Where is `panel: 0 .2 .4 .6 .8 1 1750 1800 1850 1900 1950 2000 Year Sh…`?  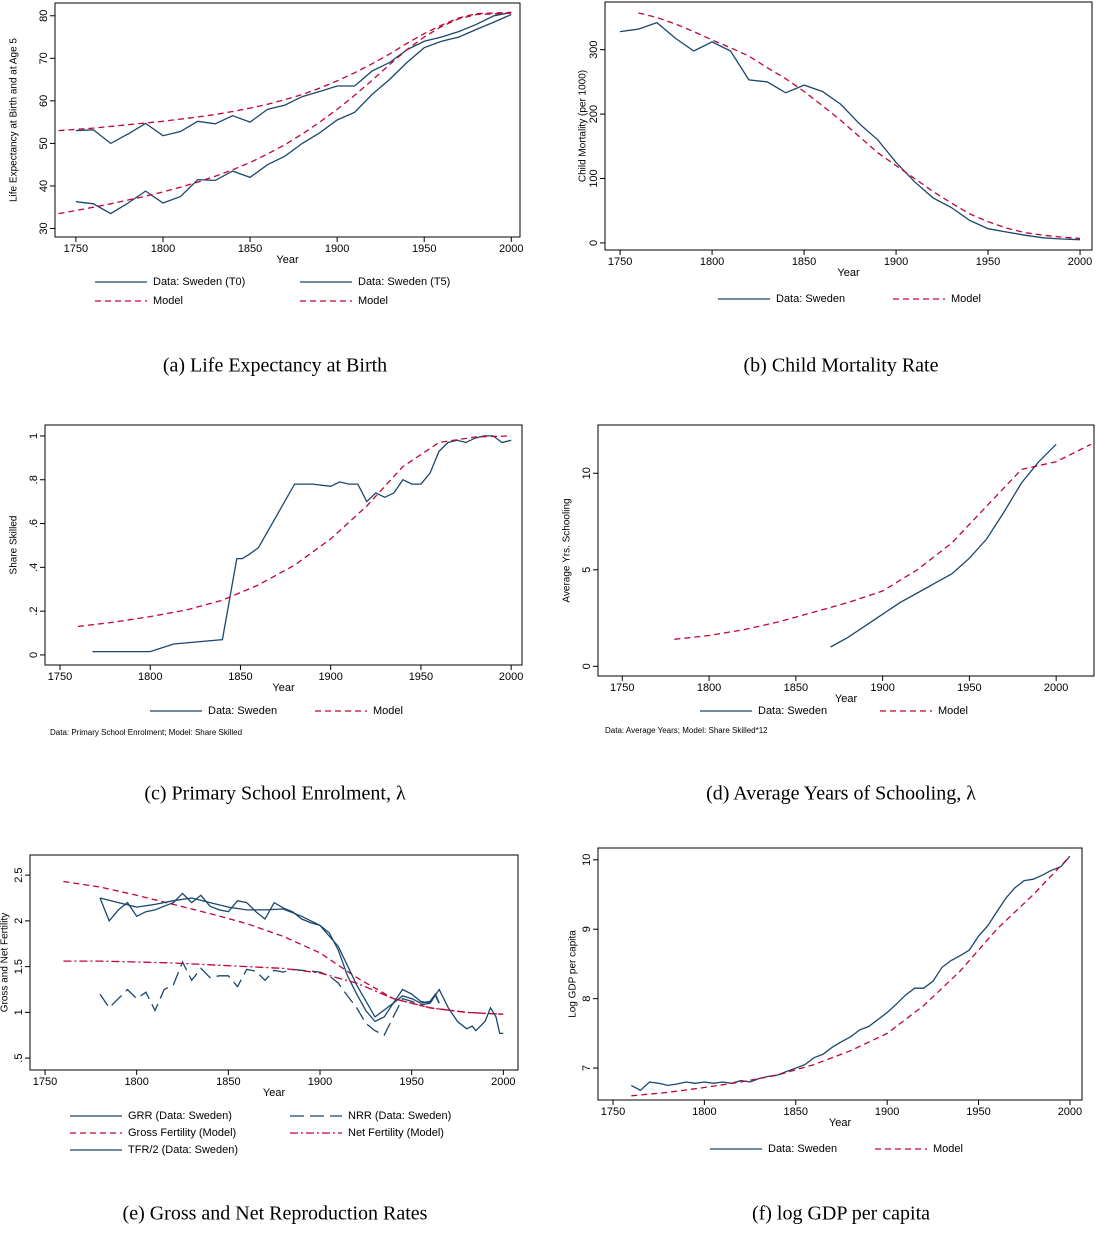
panel: 0 .2 .4 .6 .8 1 1750 1800 1850 1900 1950 2000 Year Sh… is located at coordinates (266, 614).